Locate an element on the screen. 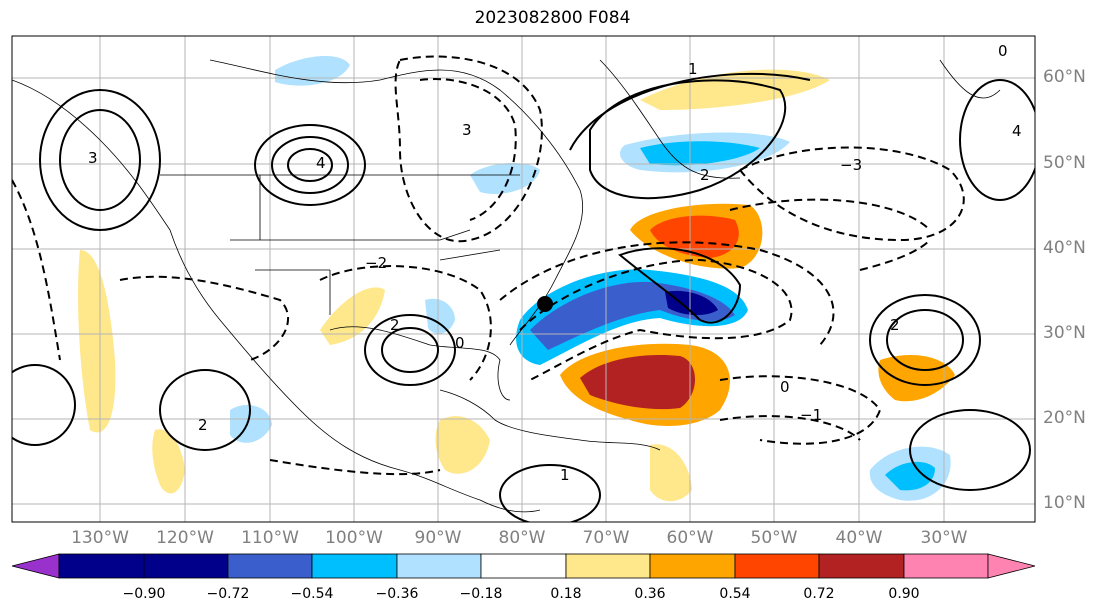  lat-label: 40°N is located at coordinates (1064, 248).